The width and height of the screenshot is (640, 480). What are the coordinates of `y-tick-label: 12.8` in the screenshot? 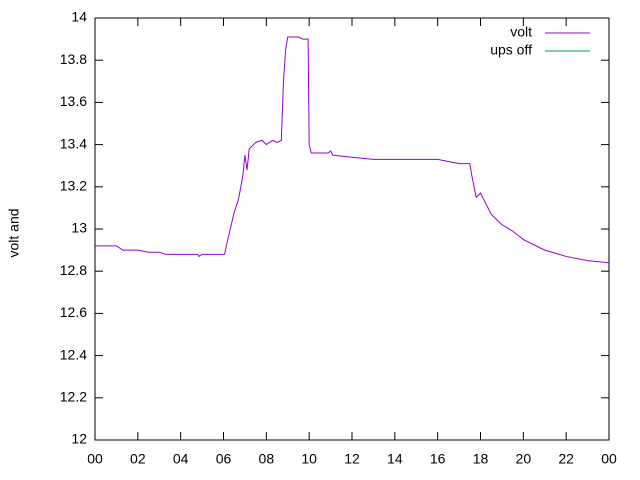 It's located at (73, 270).